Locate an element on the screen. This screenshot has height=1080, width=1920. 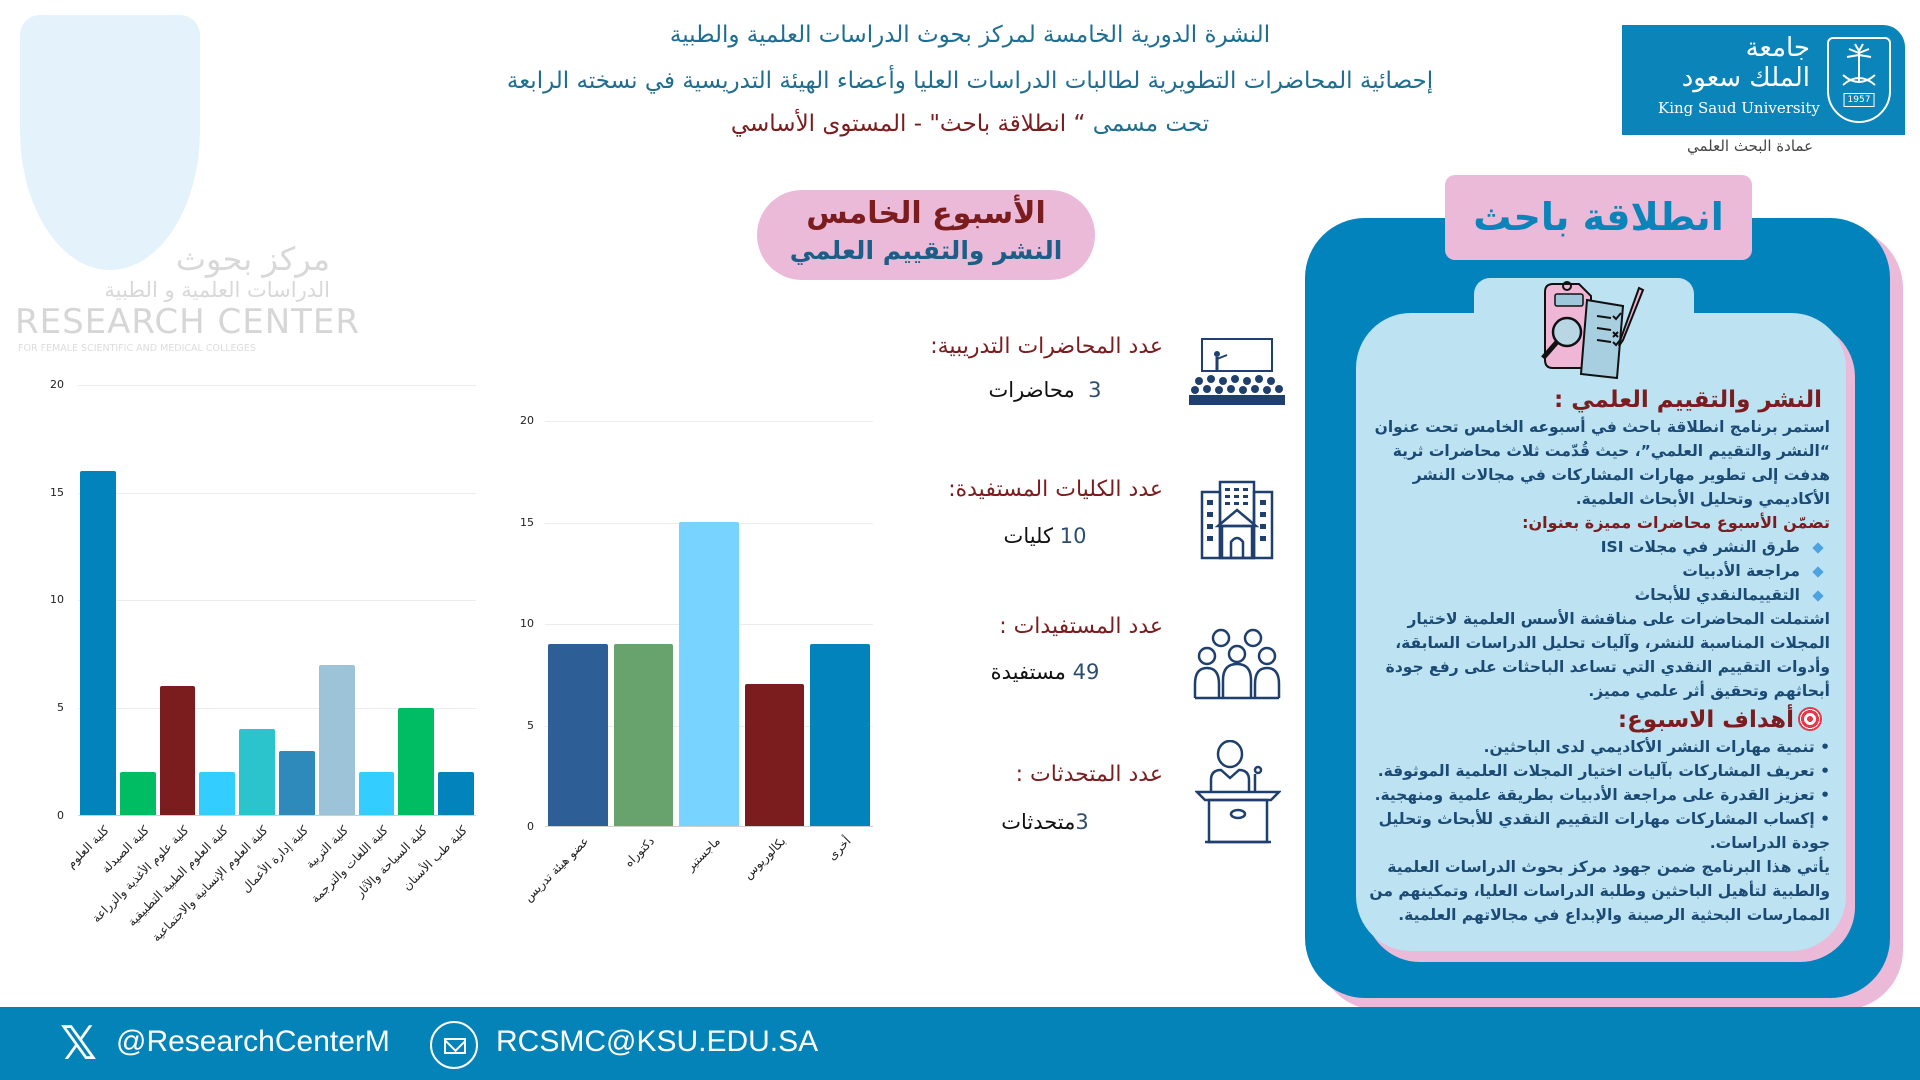
stat-value-beneficiaries: 49 مستفيدة is located at coordinates (1045, 672).